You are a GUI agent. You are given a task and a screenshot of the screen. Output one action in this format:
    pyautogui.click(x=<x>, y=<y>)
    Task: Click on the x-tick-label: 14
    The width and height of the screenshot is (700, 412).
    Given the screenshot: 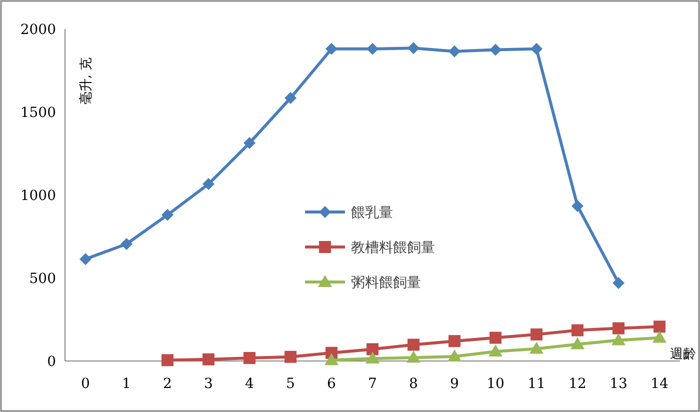 What is the action you would take?
    pyautogui.click(x=659, y=384)
    